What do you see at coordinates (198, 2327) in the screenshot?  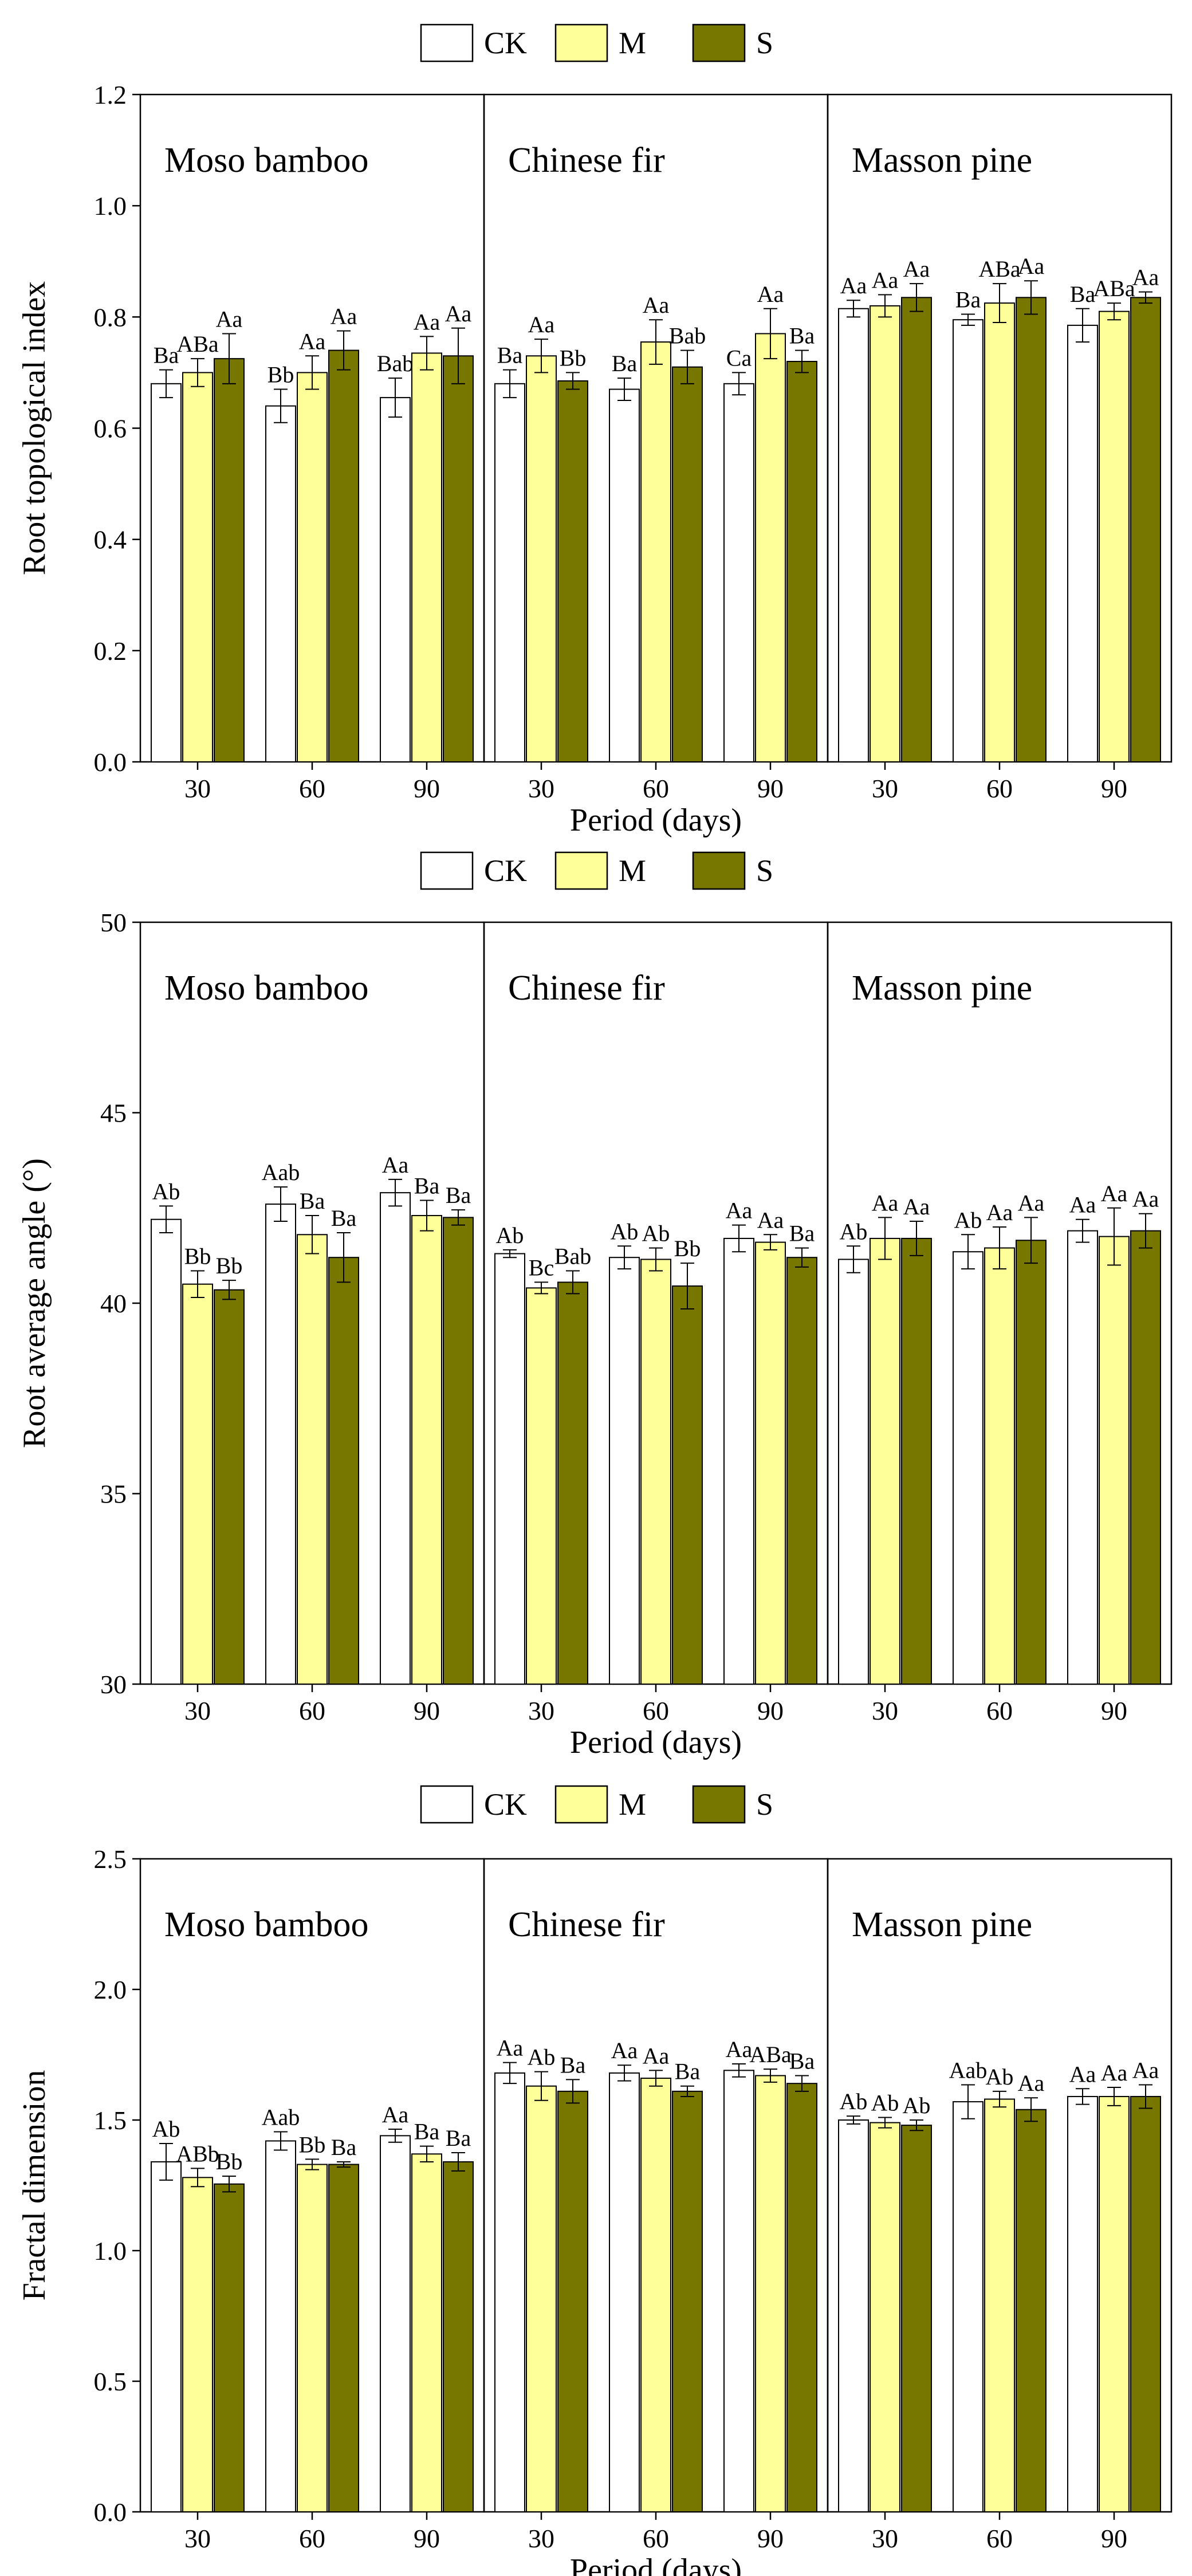 I see `bar-group: ABb` at bounding box center [198, 2327].